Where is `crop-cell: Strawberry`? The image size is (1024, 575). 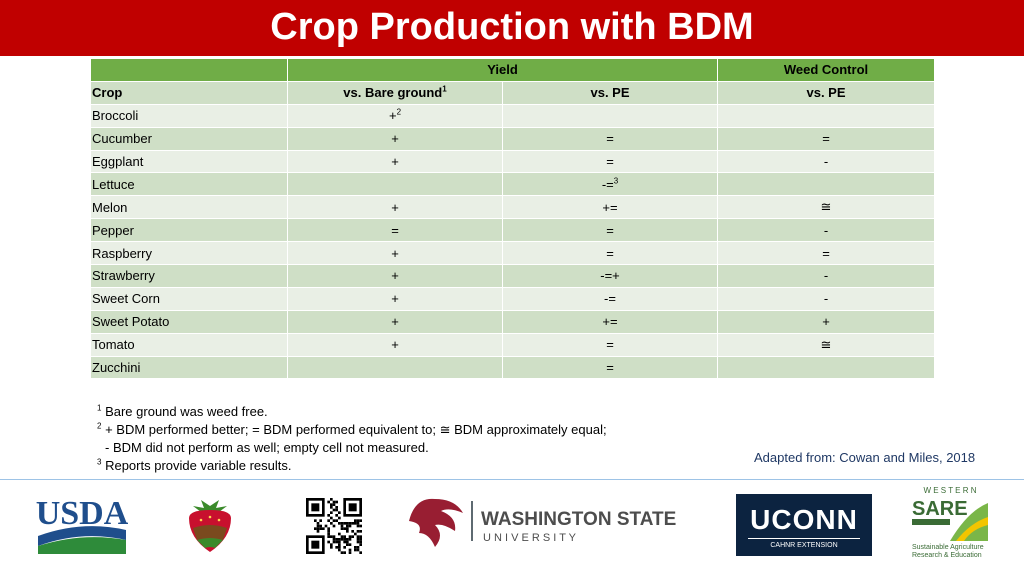 crop-cell: Strawberry is located at coordinates (189, 276).